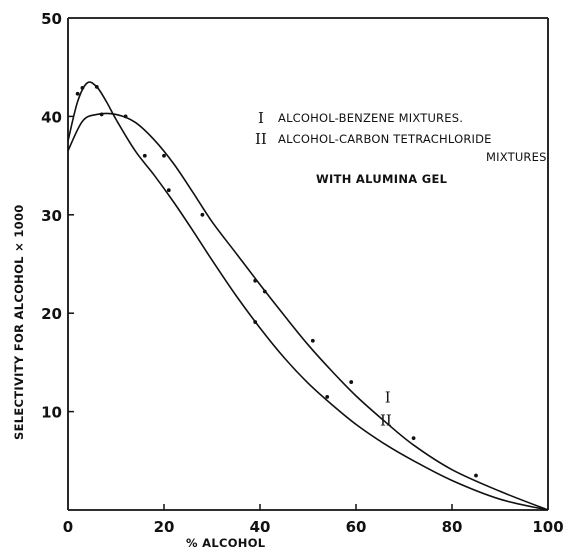  I want to click on x-tick-label: 0, so click(68, 527).